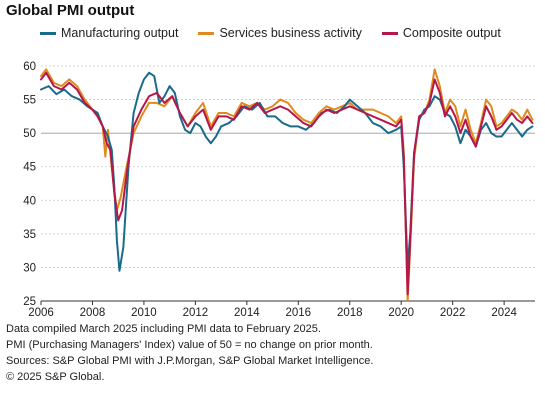 The image size is (545, 404). Describe the element at coordinates (451, 33) in the screenshot. I see `legend-label-composite: Composite output` at that location.